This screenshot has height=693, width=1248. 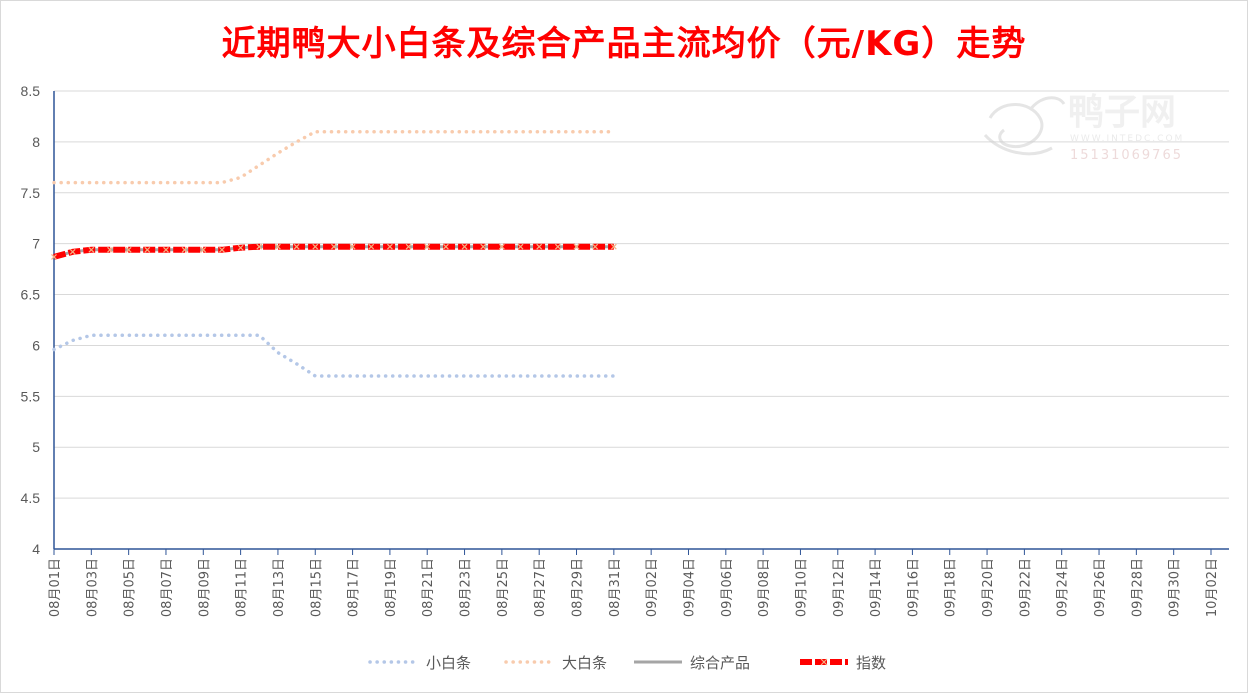 What do you see at coordinates (334, 157) in the screenshot?
I see `series-line-大白条` at bounding box center [334, 157].